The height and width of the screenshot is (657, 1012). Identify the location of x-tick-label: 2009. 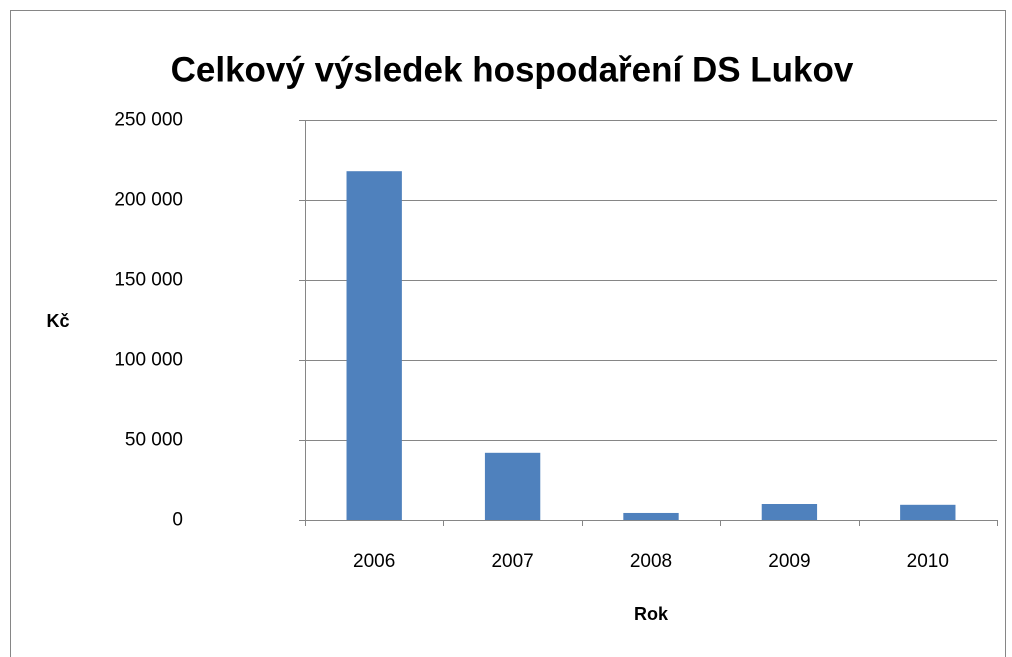
(789, 561).